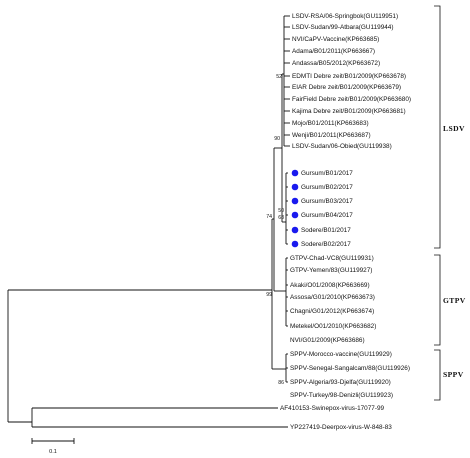  Describe the element at coordinates (342, 146) in the screenshot. I see `taxon-label: LSDV-Sudan/06-Obied(GU119938)` at that location.